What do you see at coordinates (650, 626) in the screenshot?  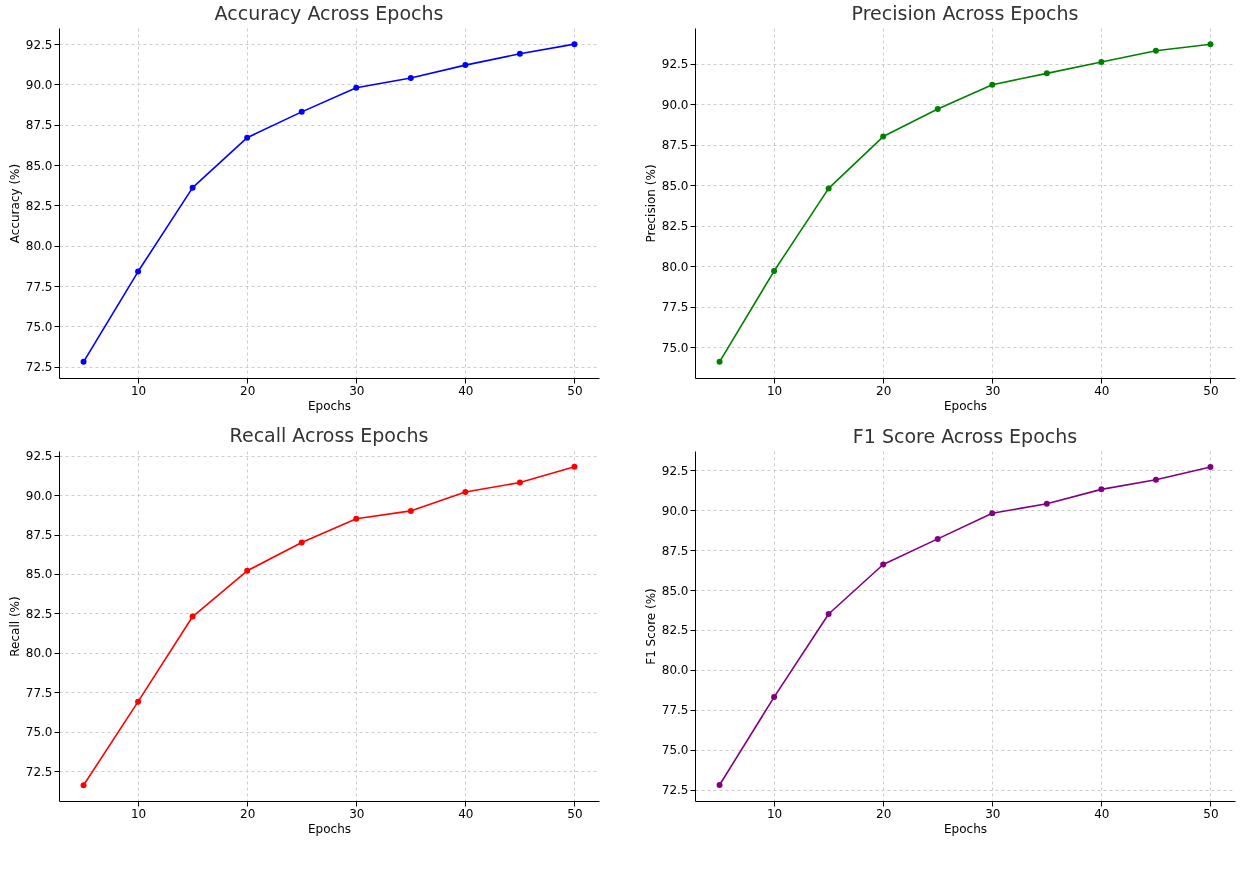 I see `y-axis-title: F1 Score (%)` at bounding box center [650, 626].